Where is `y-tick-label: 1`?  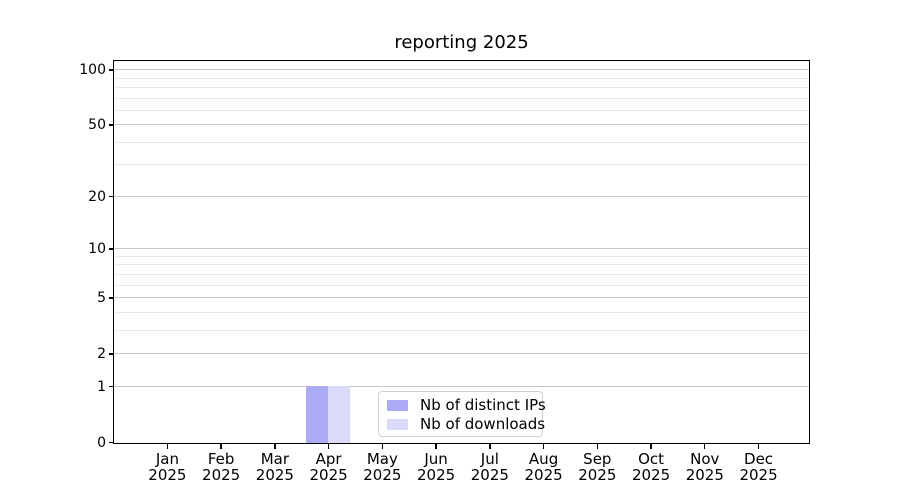 y-tick-label: 1 is located at coordinates (101, 386).